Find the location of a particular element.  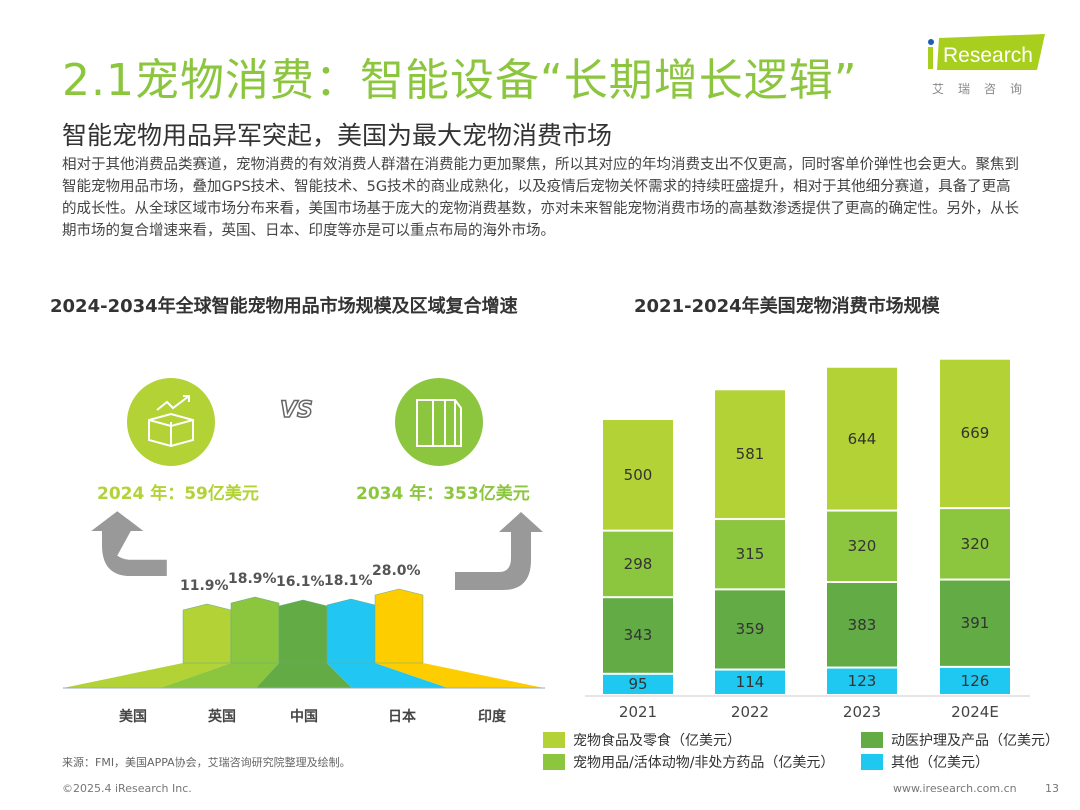

arrow-up-left-icon is located at coordinates (129, 543).